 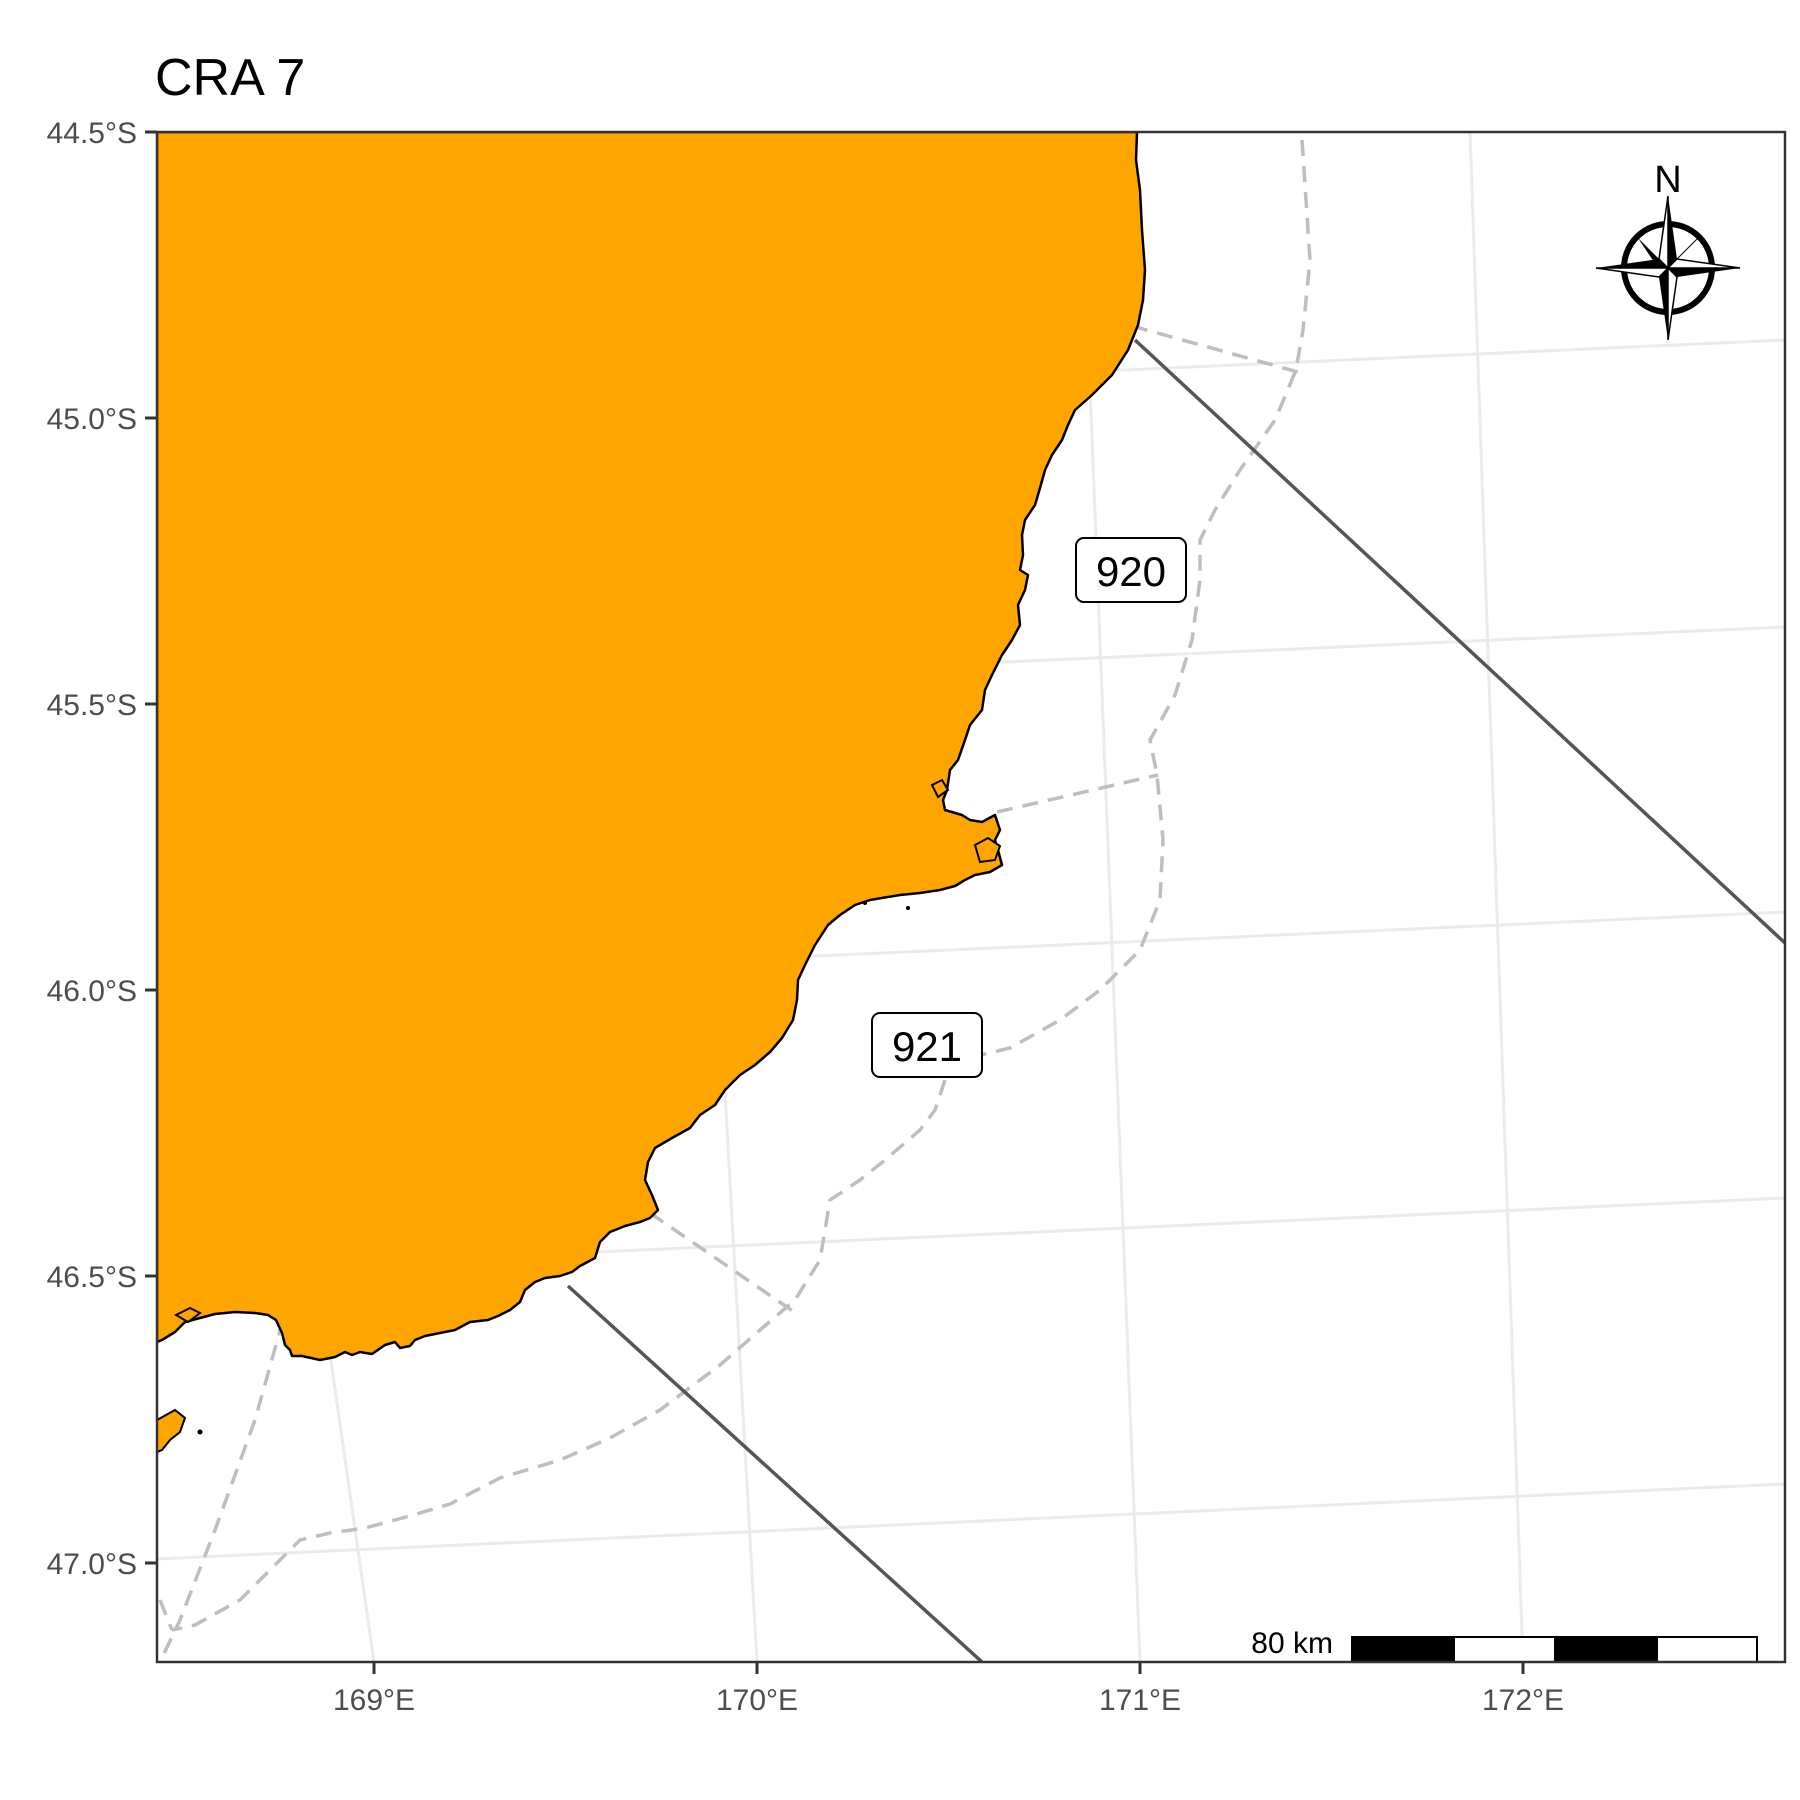 I want to click on x-axis-tick-label: 170°E, so click(x=757, y=1700).